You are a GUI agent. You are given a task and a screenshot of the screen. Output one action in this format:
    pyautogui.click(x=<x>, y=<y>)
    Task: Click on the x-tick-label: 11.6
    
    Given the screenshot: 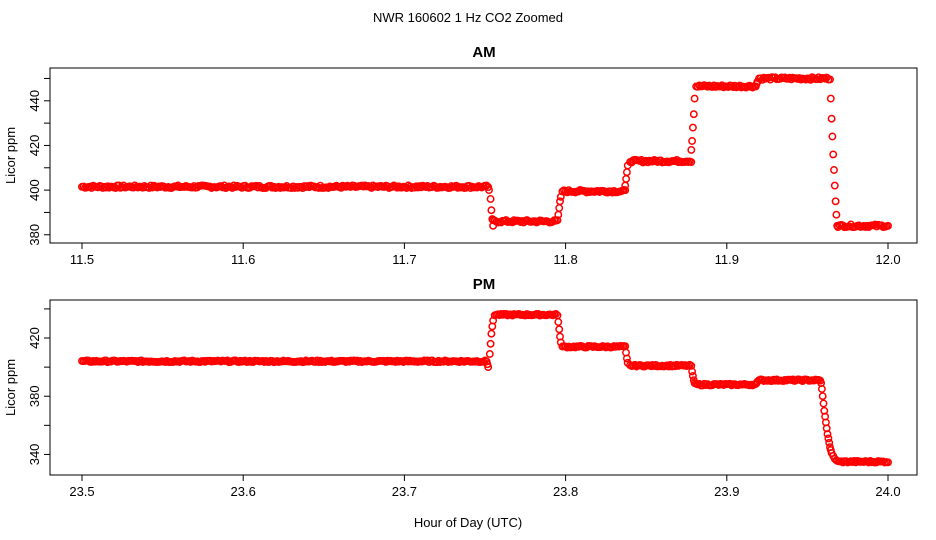 What is the action you would take?
    pyautogui.click(x=243, y=259)
    